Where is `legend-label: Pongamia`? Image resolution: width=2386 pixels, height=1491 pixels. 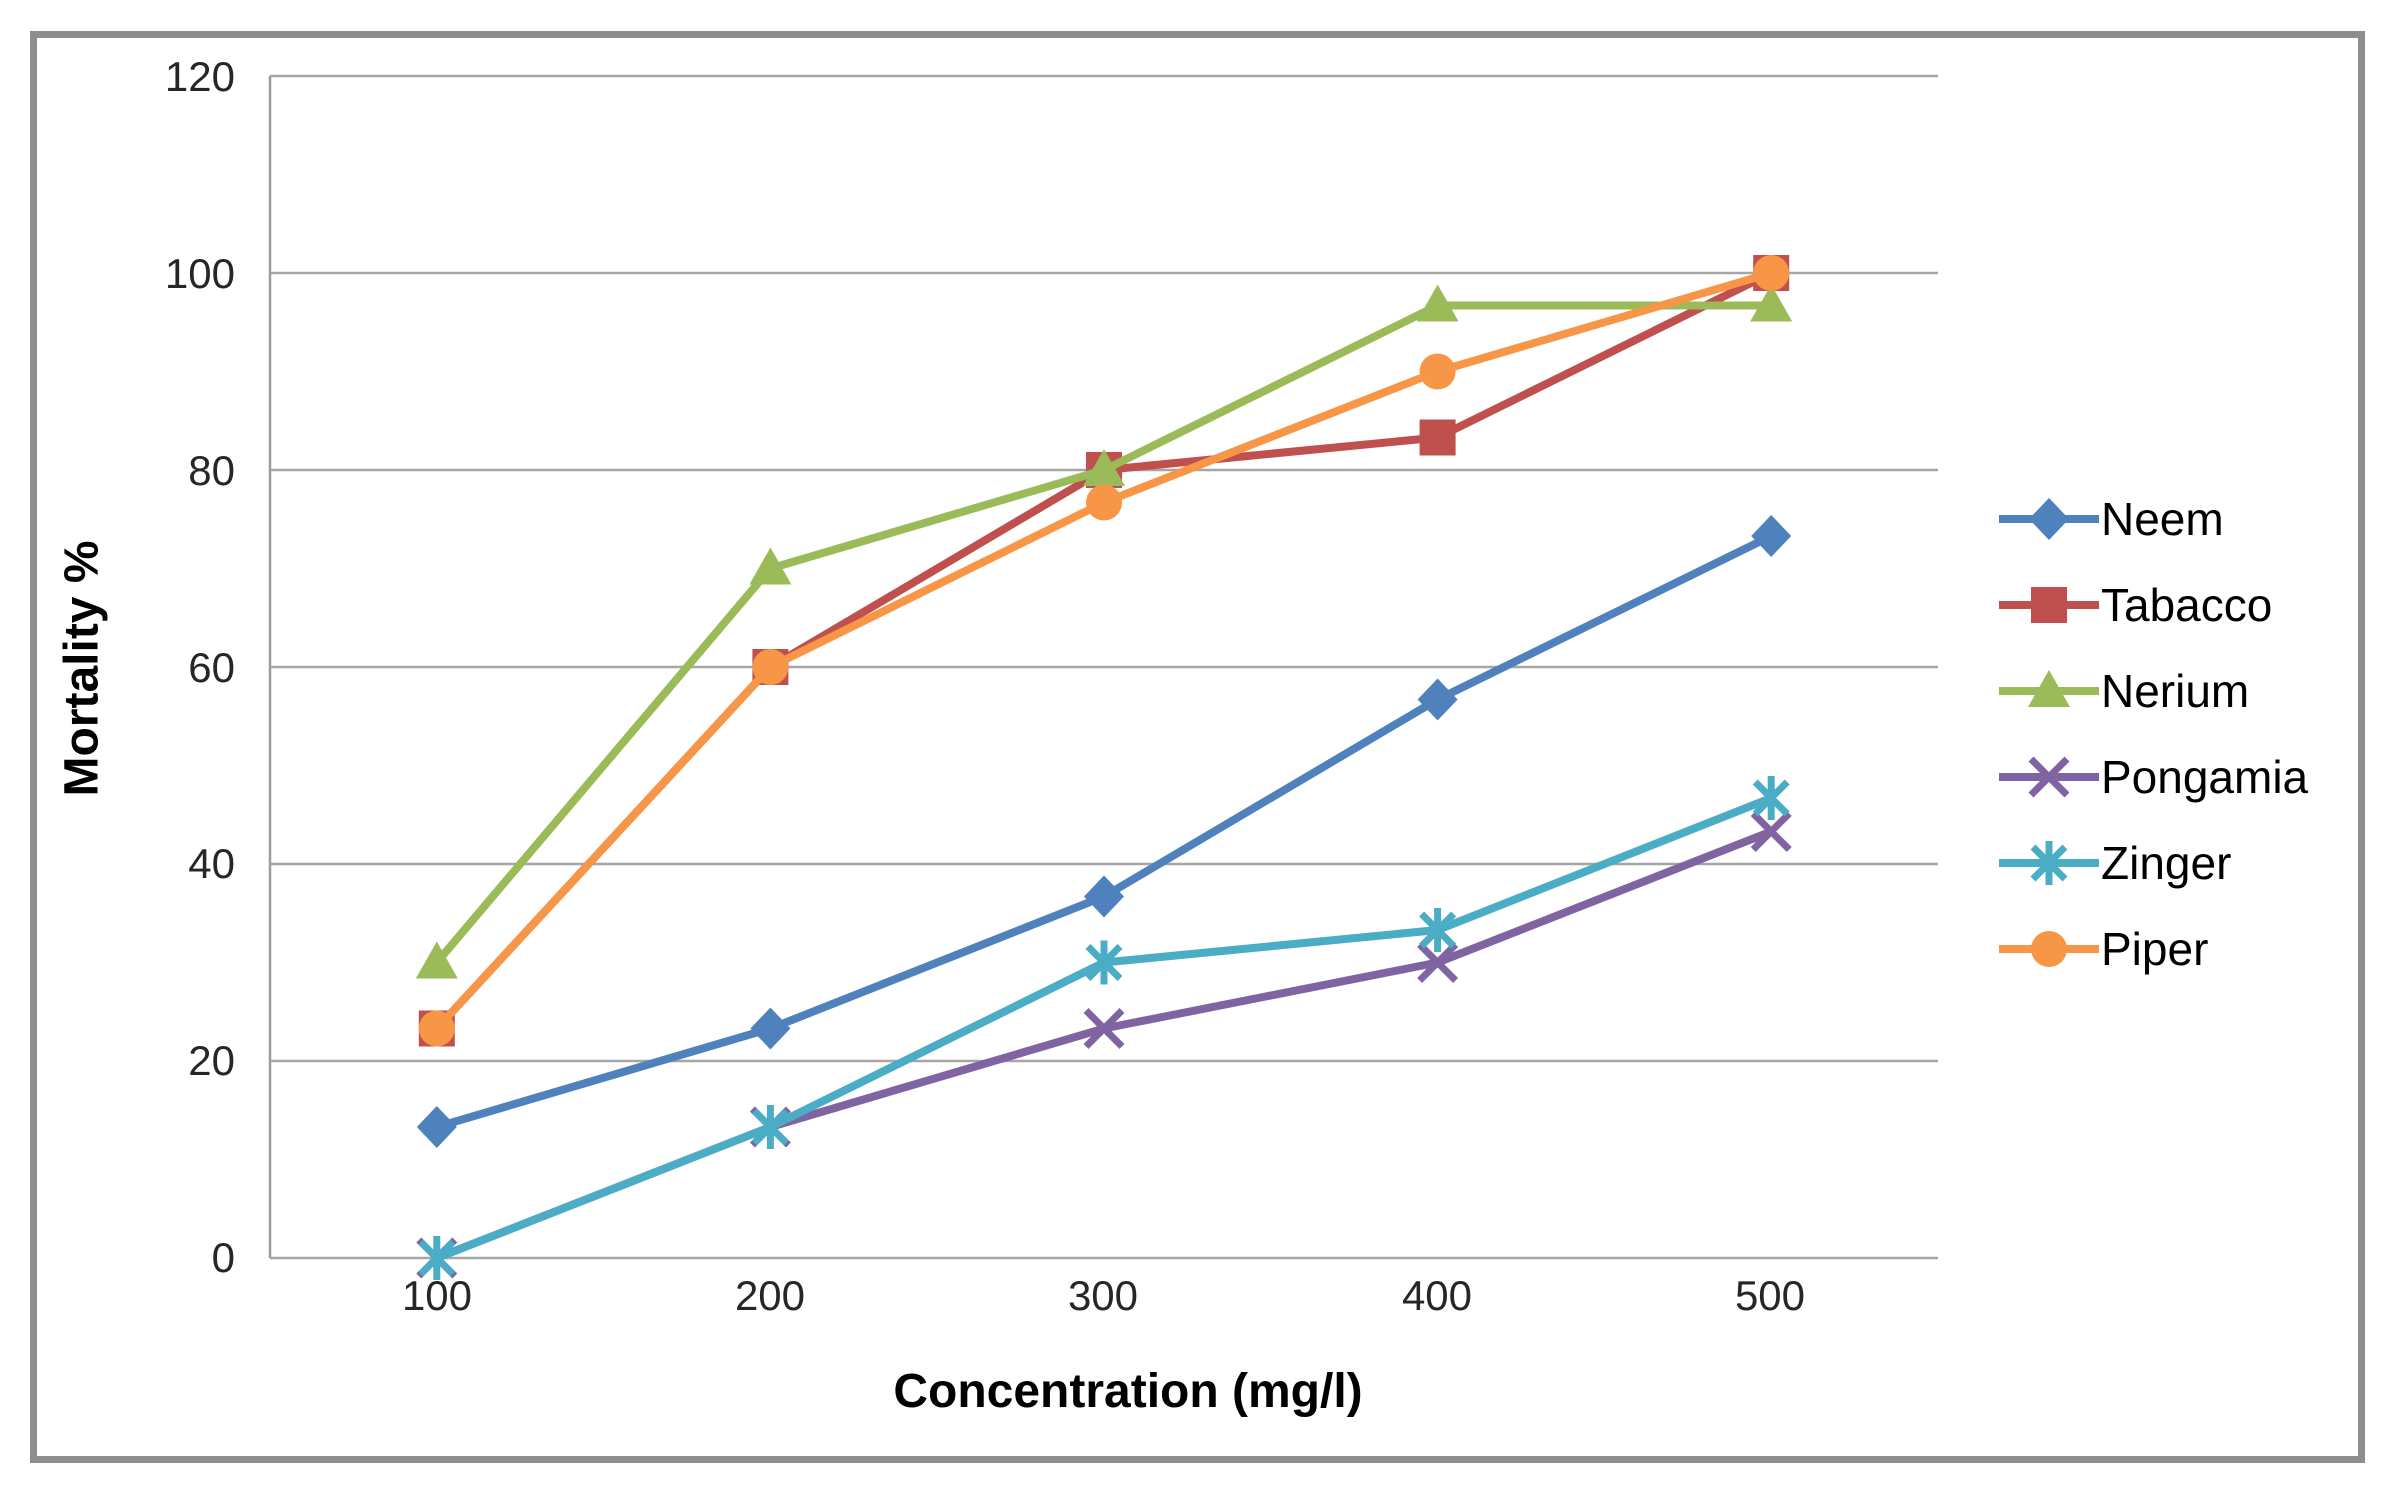 legend-label: Pongamia is located at coordinates (2205, 777).